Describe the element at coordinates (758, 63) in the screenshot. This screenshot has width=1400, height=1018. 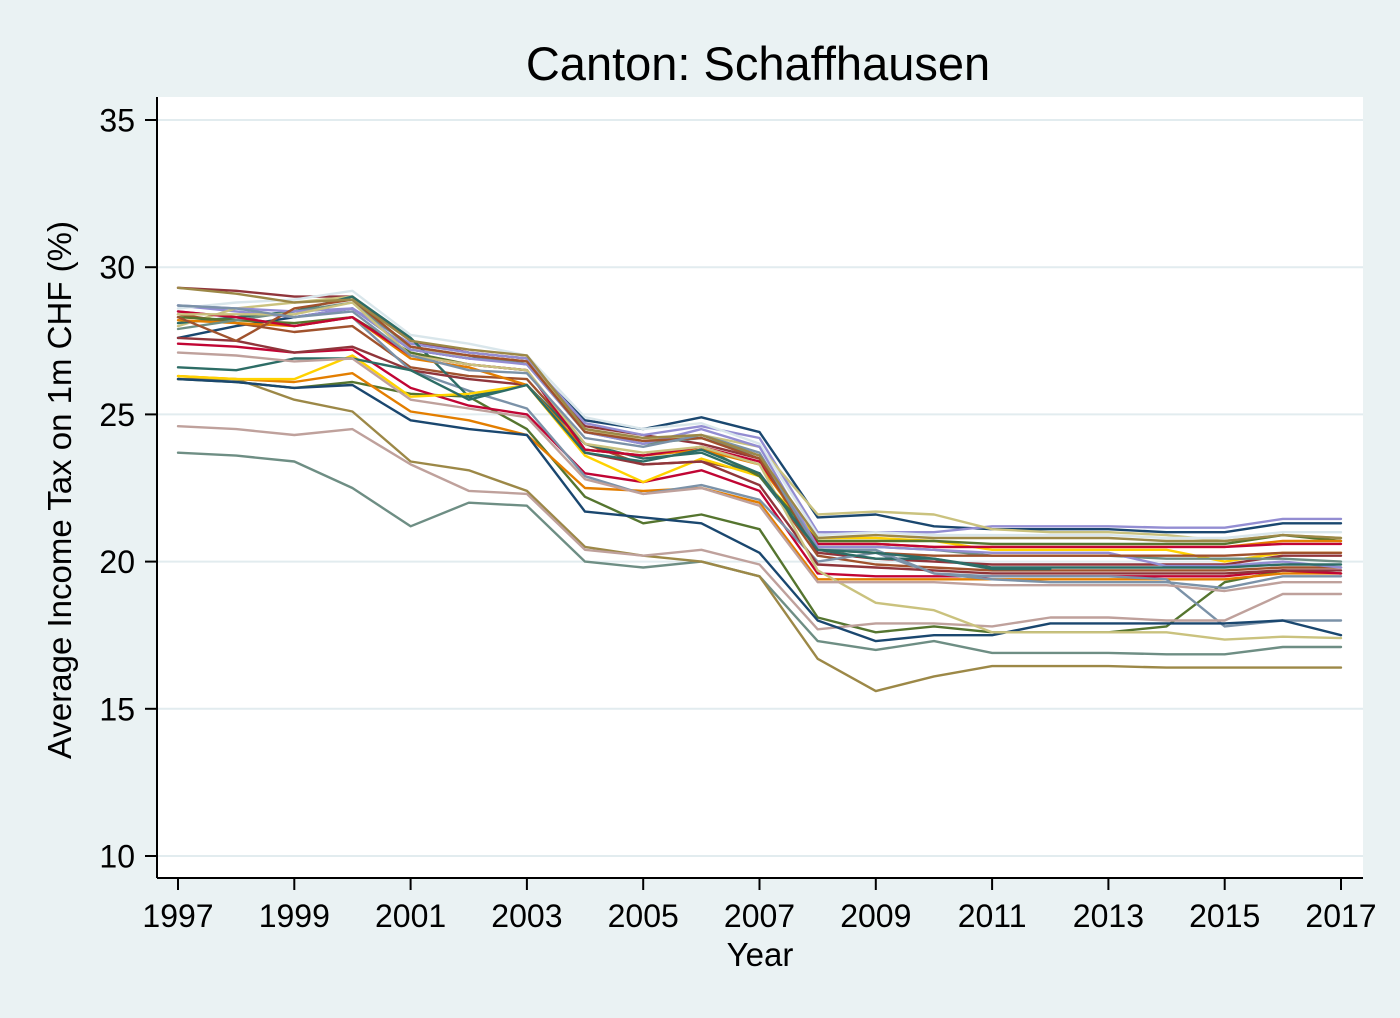
I see `chart-title: Canton: Schaffhausen` at that location.